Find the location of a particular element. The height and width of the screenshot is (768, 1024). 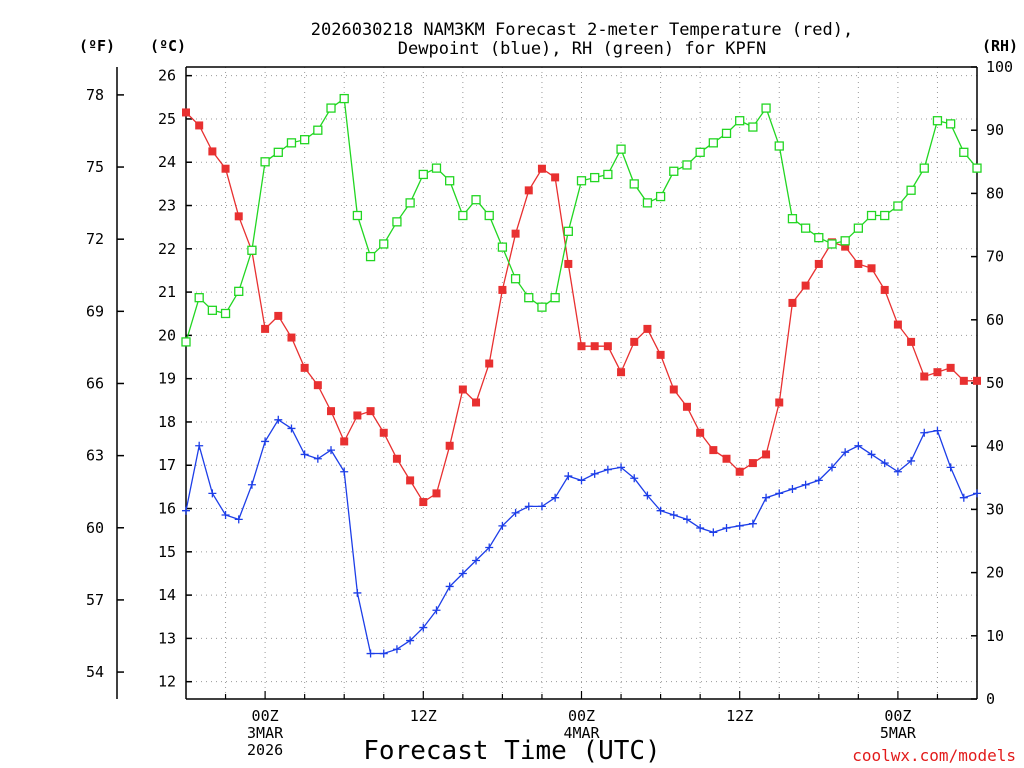

celsius-tick-label: 13 is located at coordinates (167, 638).